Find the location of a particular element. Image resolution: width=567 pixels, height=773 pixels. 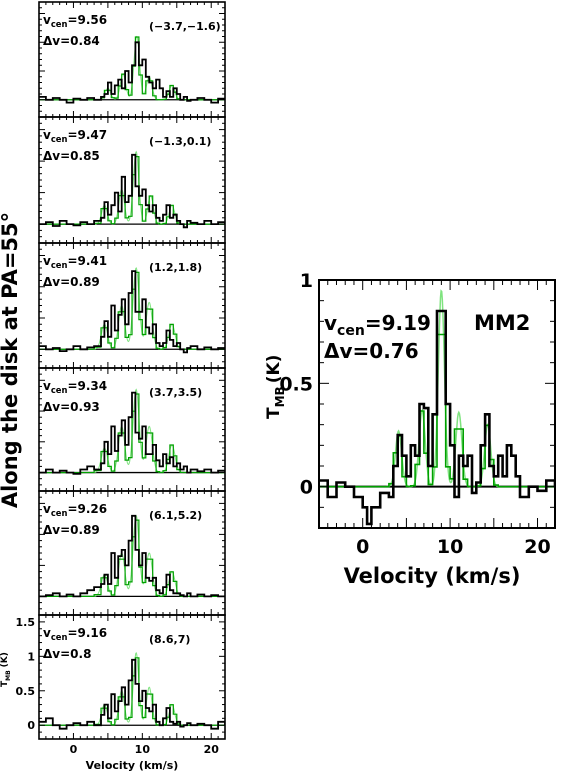

vcen-value: =9.56 is located at coordinates (87, 20).